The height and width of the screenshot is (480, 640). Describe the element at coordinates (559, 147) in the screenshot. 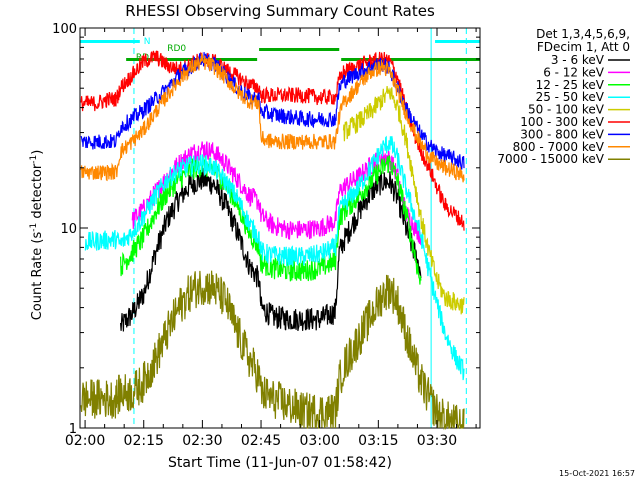

I see `legend-entry-label: 800 - 7000 keV` at that location.